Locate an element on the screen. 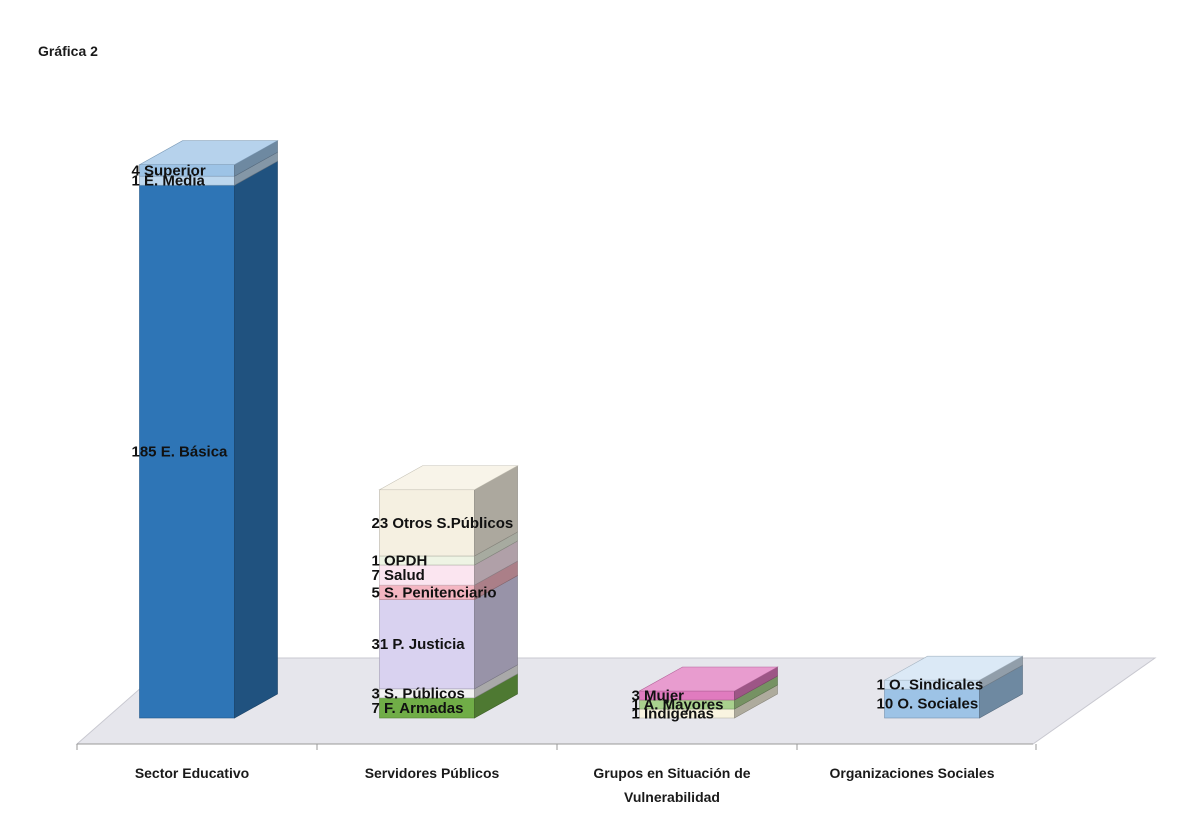 This screenshot has width=1177, height=817. category-label-organizaciones-sociales: Organizaciones Sociales is located at coordinates (912, 773).